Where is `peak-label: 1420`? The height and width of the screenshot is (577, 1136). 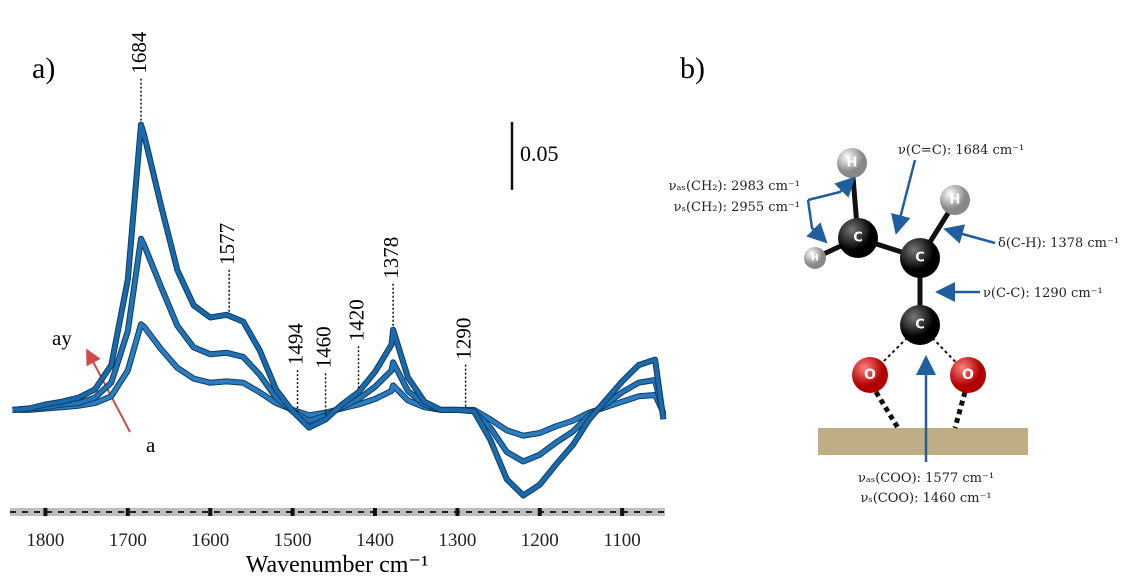 peak-label: 1420 is located at coordinates (356, 320).